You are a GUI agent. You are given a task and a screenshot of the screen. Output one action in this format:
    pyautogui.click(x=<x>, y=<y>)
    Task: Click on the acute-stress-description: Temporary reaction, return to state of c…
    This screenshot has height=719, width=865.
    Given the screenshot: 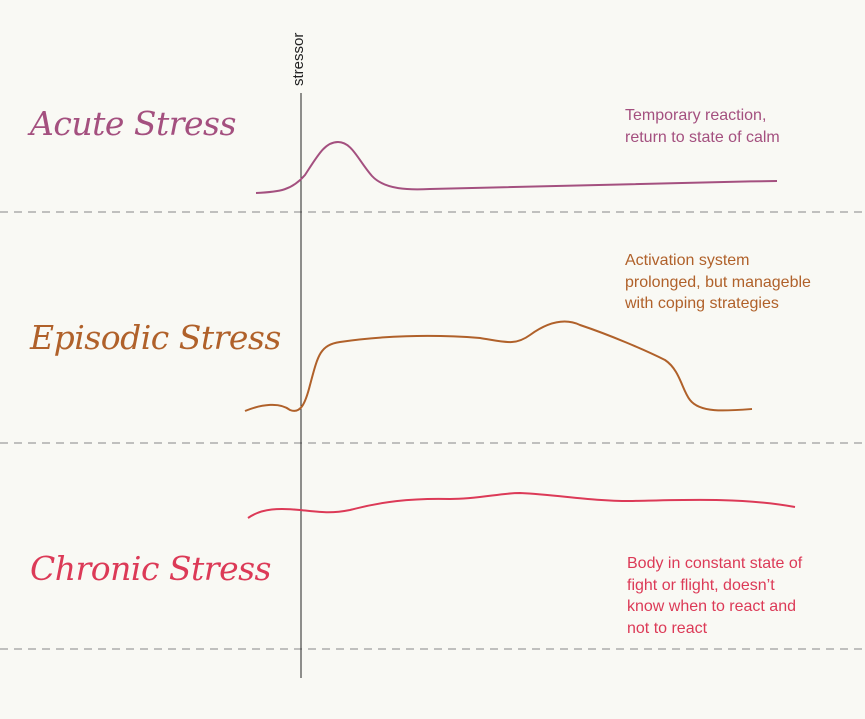 What is the action you would take?
    pyautogui.click(x=702, y=126)
    